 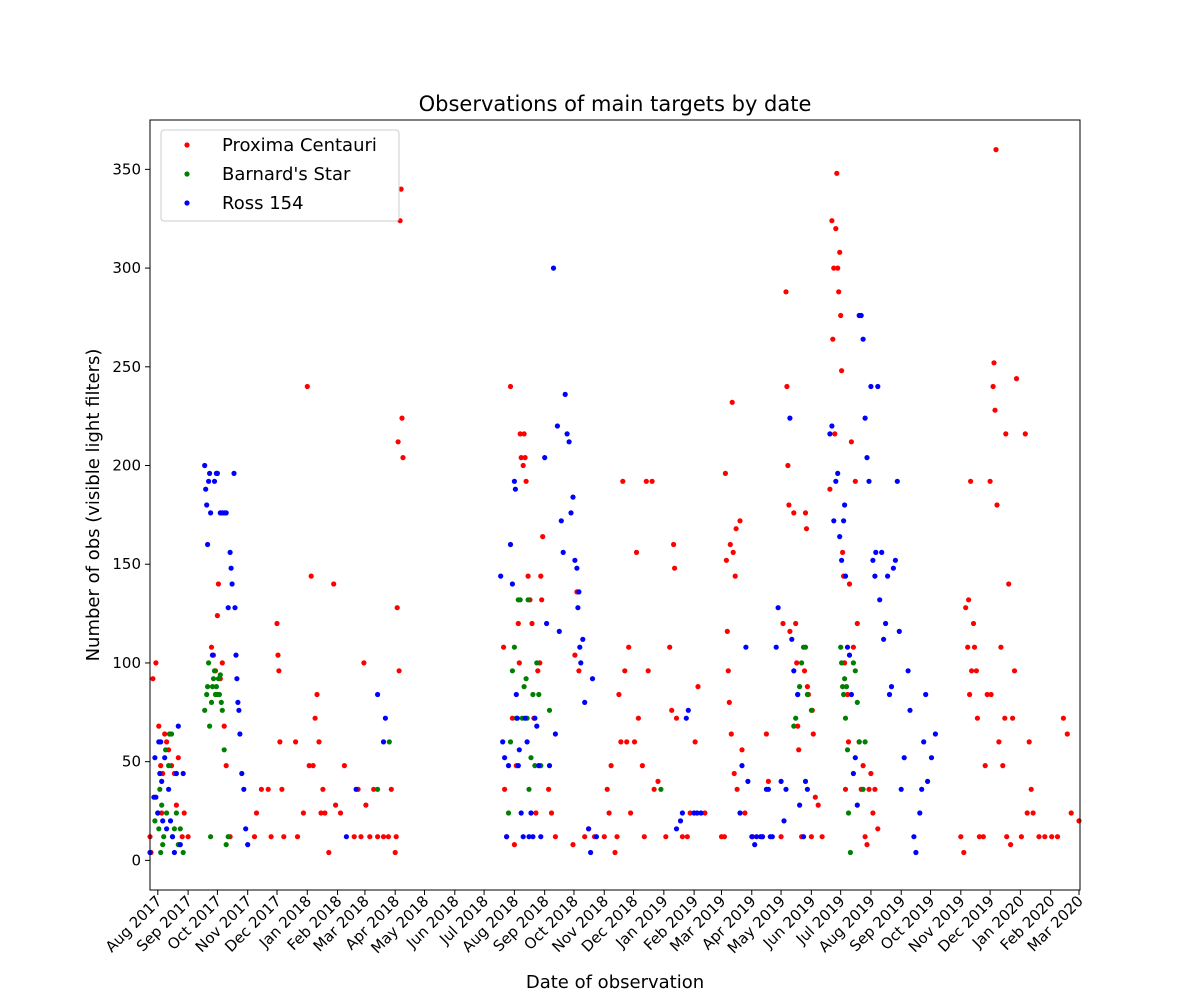 What do you see at coordinates (126, 564) in the screenshot?
I see `y-tick-label: 150` at bounding box center [126, 564].